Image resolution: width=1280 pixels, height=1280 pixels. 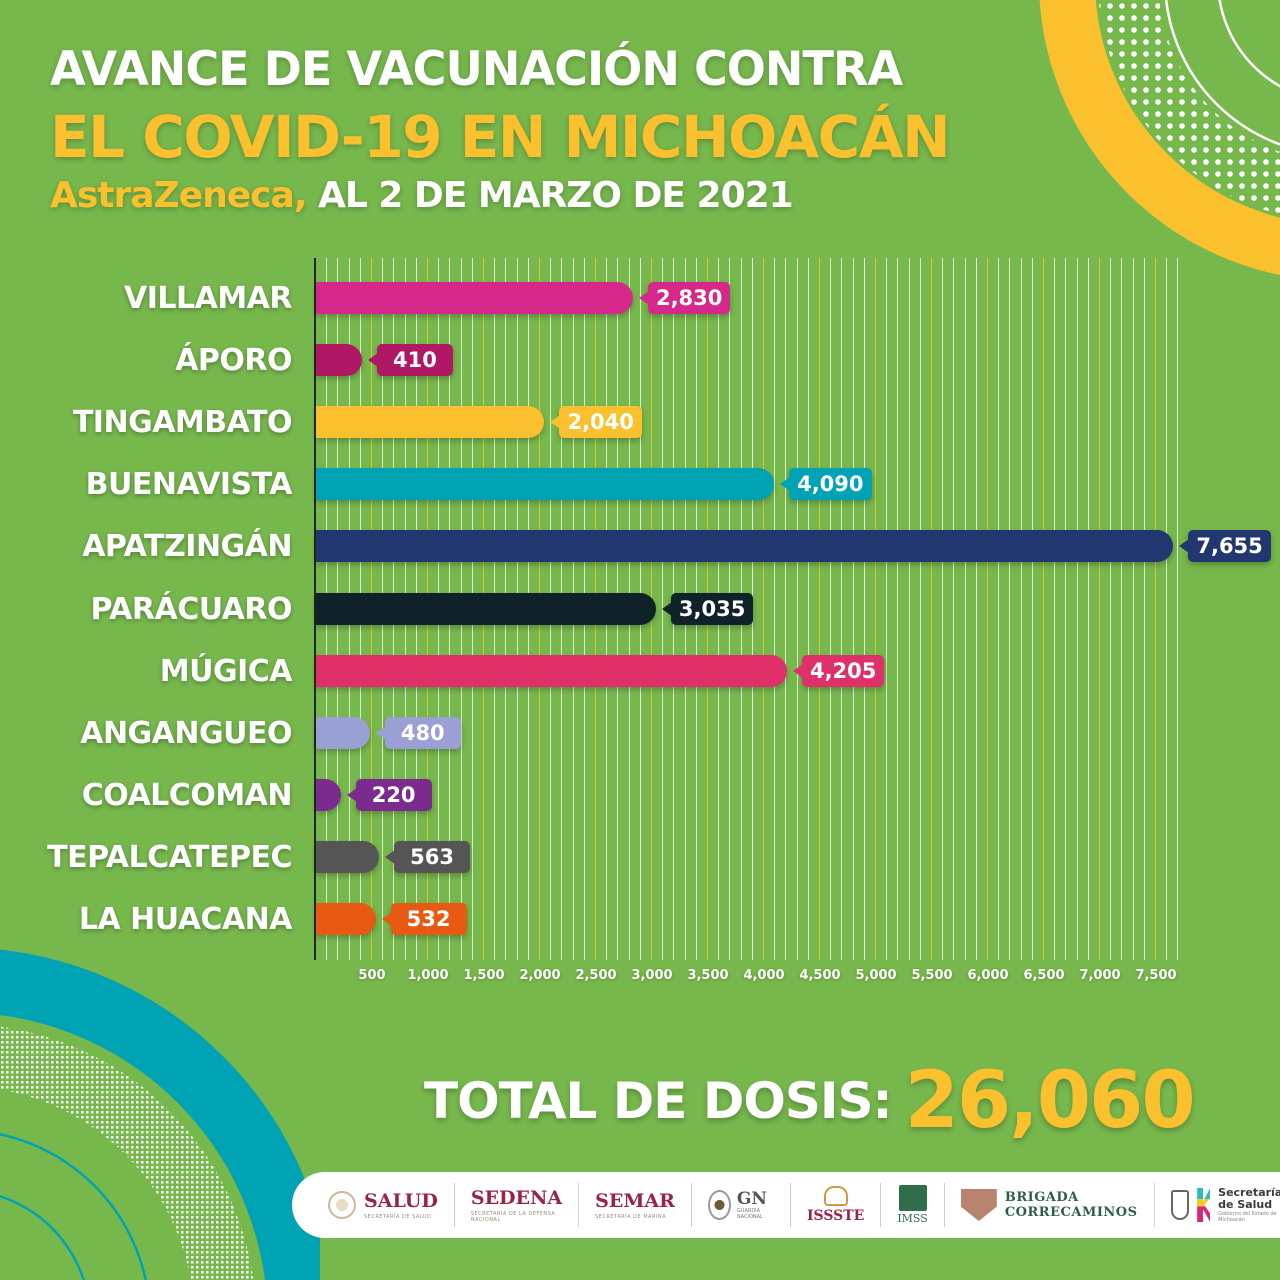 What do you see at coordinates (1225, 546) in the screenshot?
I see `value-label: 7,655` at bounding box center [1225, 546].